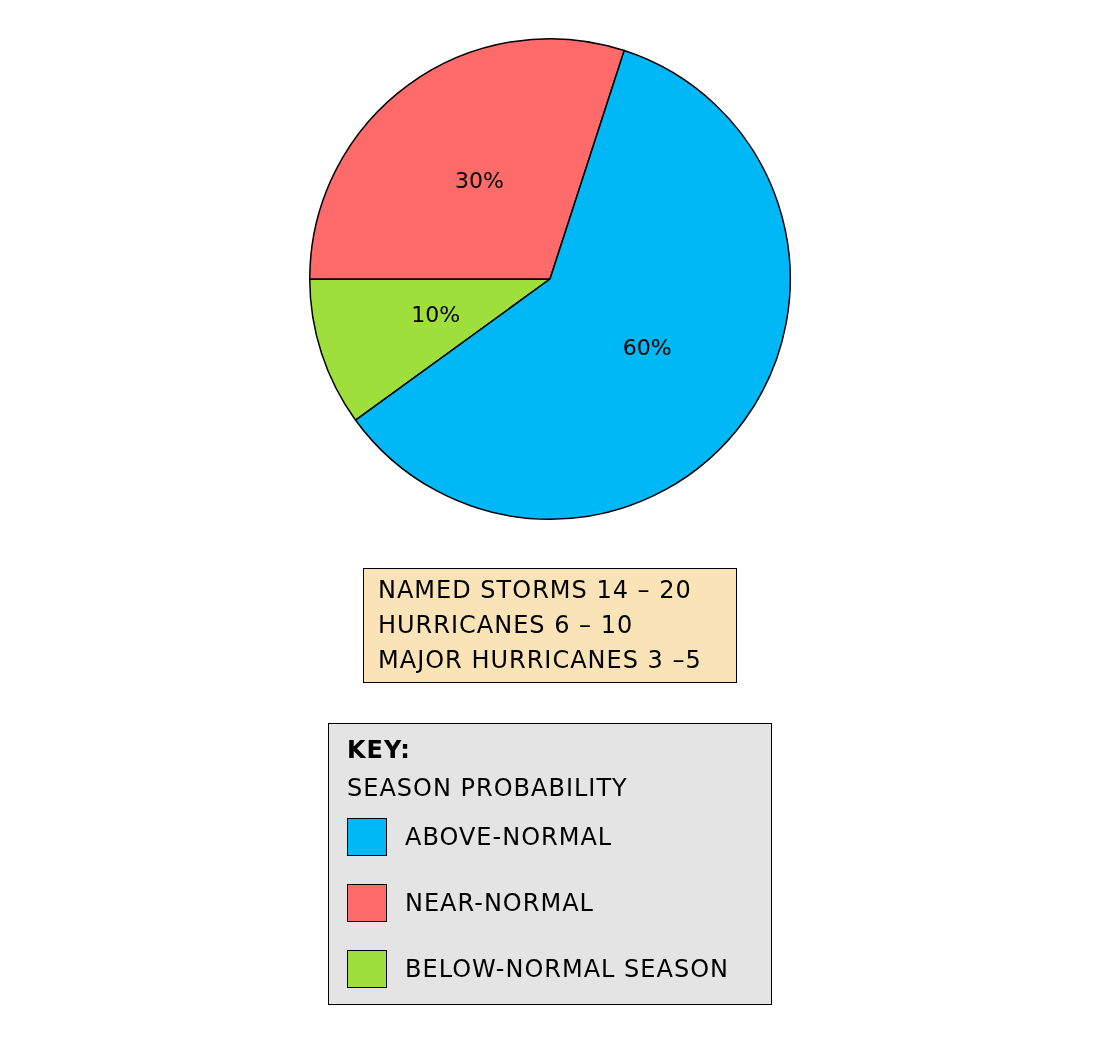 This screenshot has height=1047, width=1100. Describe the element at coordinates (436, 314) in the screenshot. I see `data-label: 10%` at that location.